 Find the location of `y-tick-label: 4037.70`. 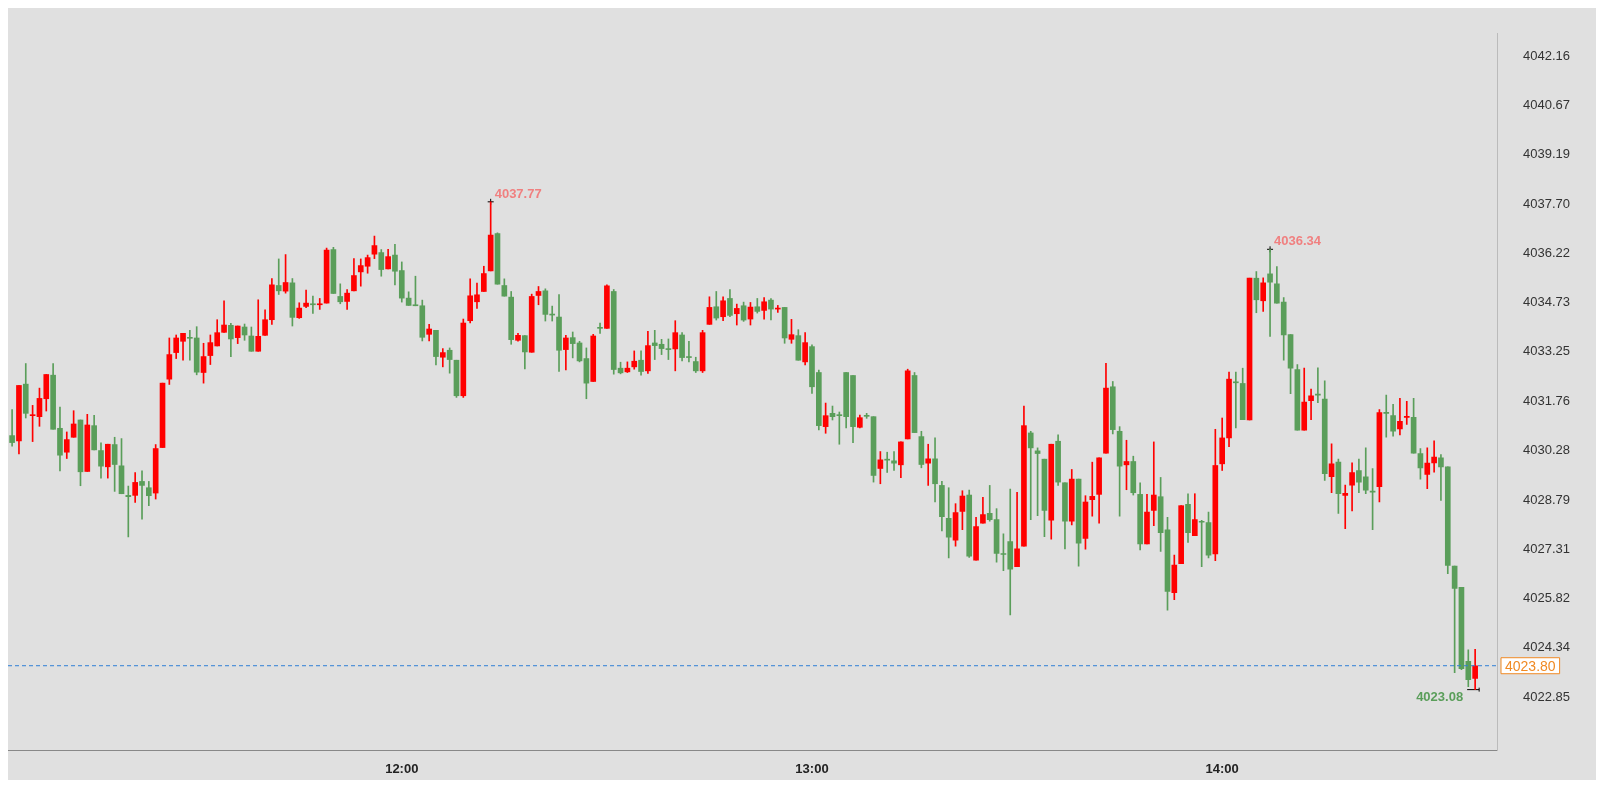

y-tick-label: 4037.70 is located at coordinates (1547, 203).